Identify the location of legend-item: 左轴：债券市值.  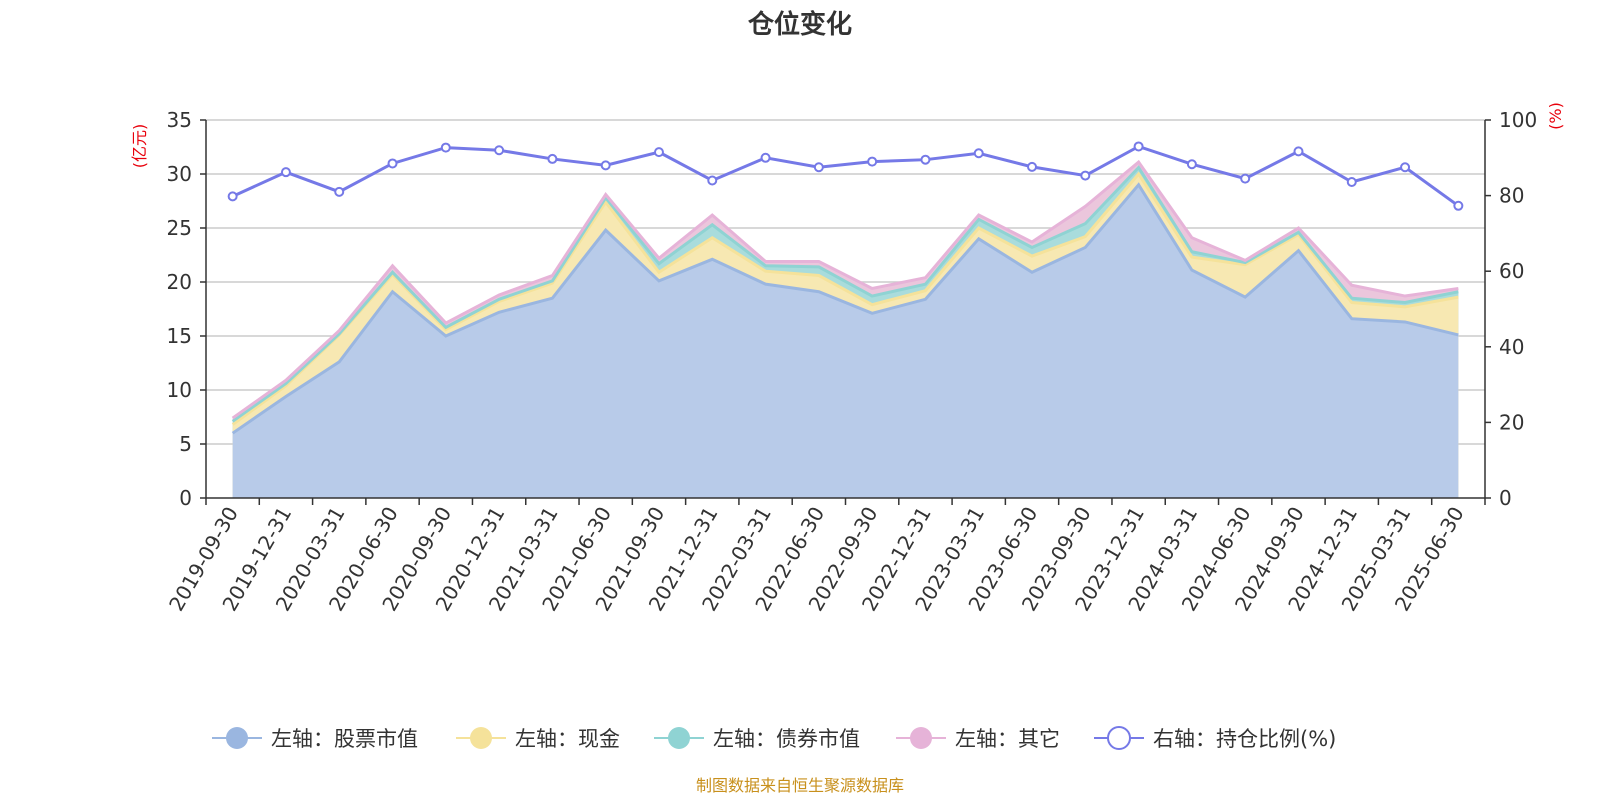
(757, 739).